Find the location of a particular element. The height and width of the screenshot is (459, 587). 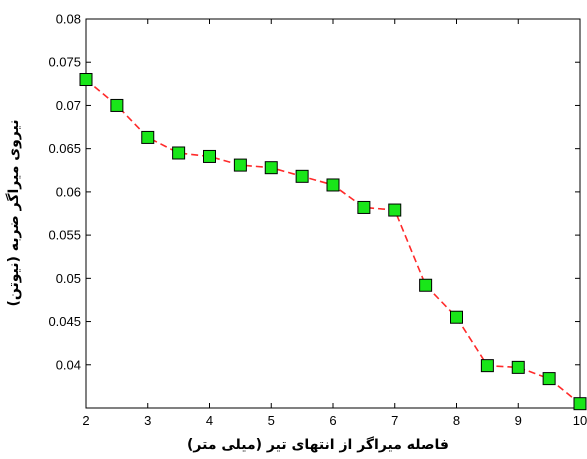

x-tick-label: 6 is located at coordinates (332, 420).